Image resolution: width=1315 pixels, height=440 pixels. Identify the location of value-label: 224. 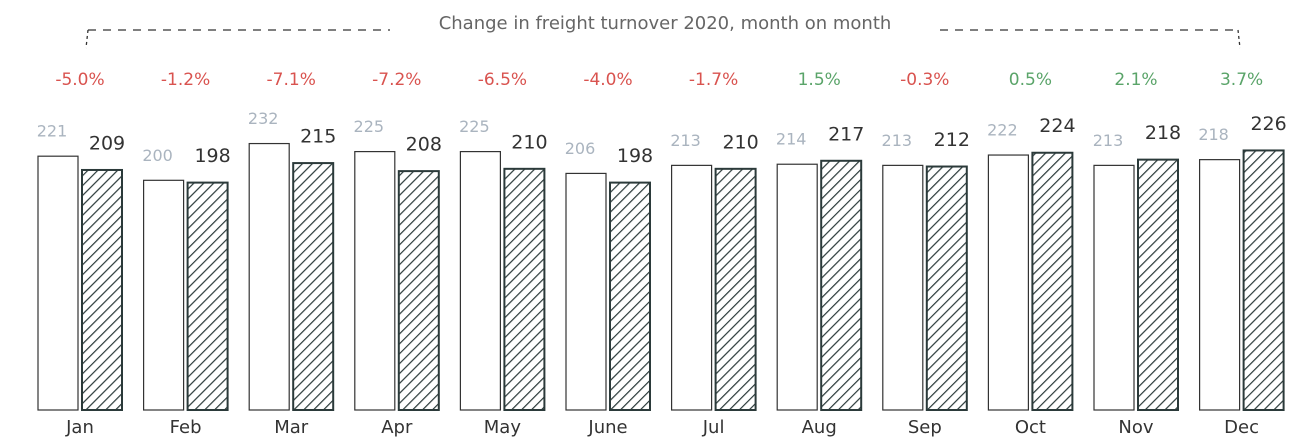
(1057, 126).